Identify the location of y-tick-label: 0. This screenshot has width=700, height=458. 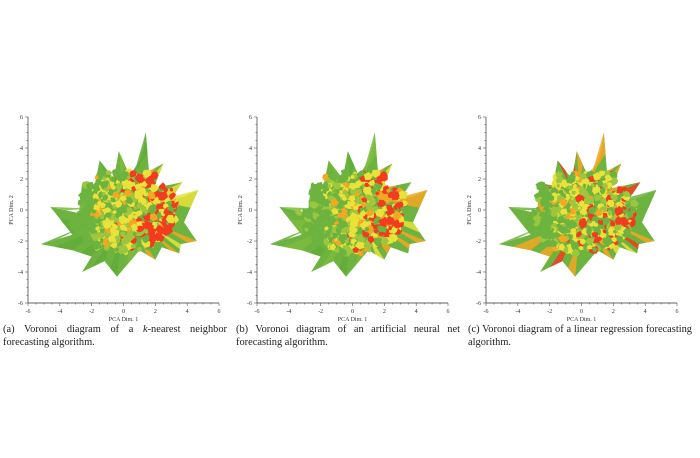
(21, 211).